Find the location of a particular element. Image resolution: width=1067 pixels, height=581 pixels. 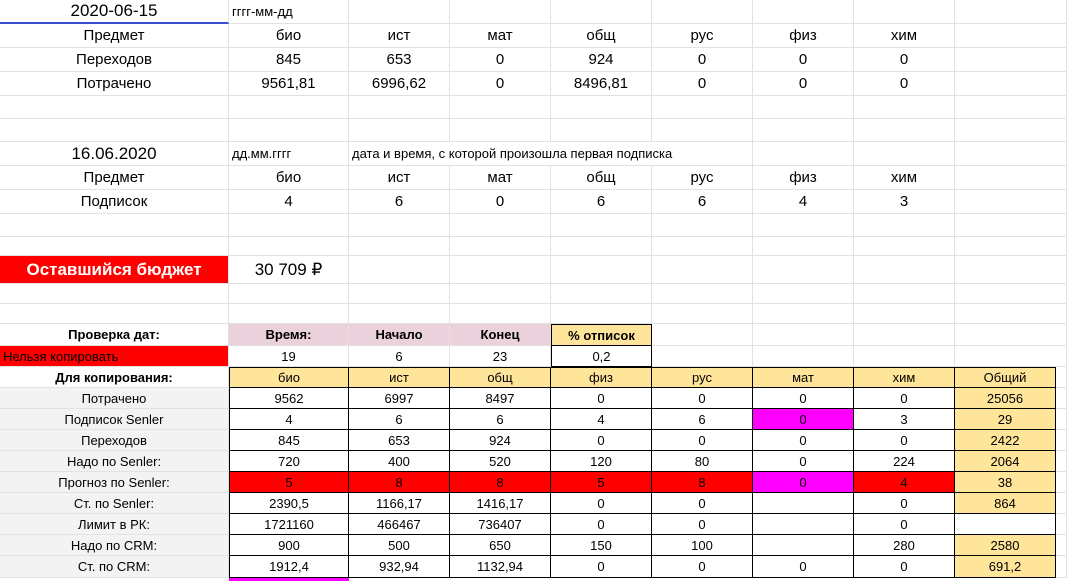

subs-label: Подписок is located at coordinates (114, 202).